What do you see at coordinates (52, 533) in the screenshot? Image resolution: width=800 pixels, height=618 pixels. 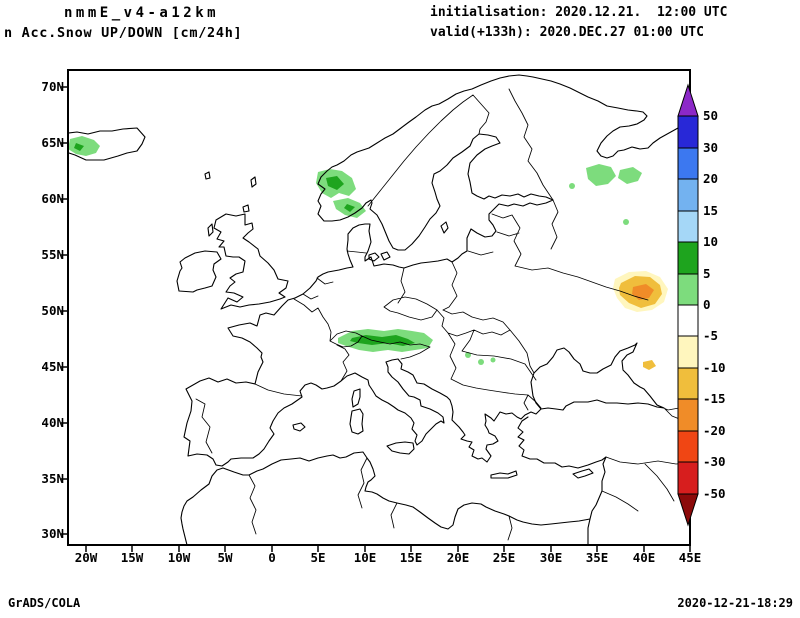 I see `lat-label-30n: 30N` at bounding box center [52, 533].